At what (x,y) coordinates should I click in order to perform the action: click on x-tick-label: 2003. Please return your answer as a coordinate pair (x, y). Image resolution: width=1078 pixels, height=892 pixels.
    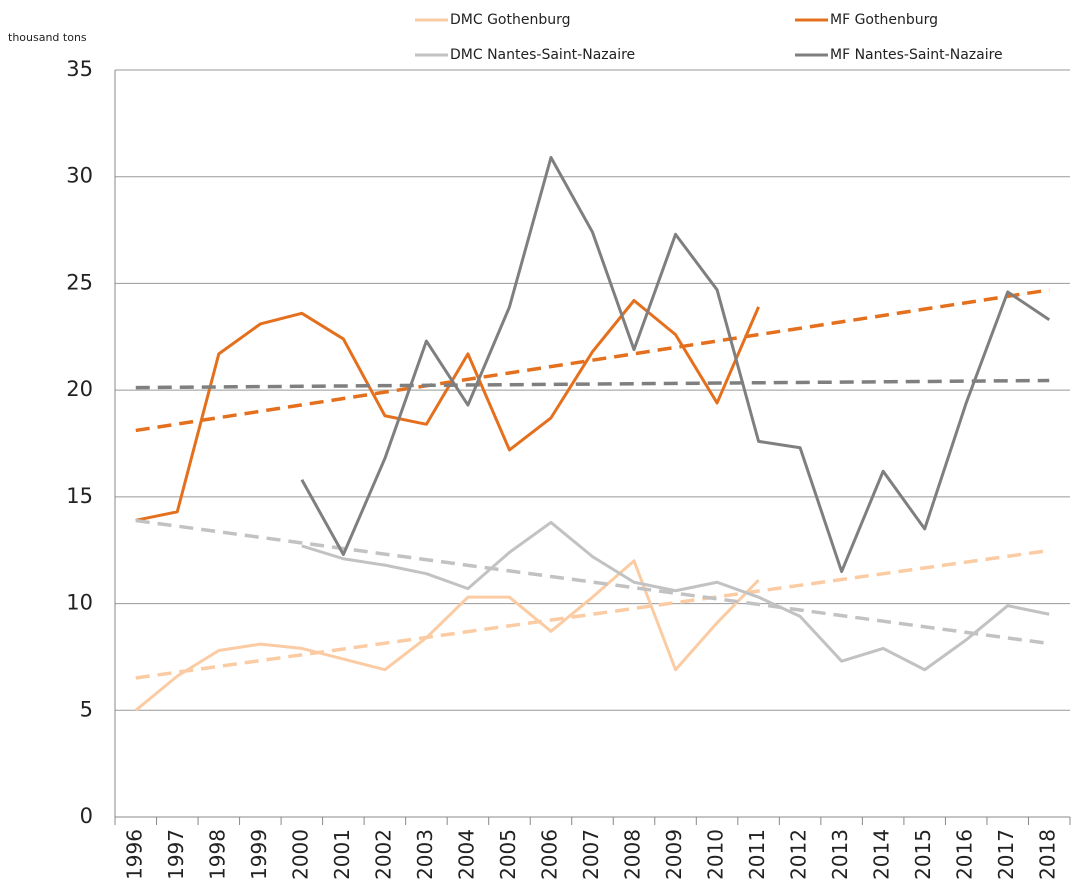
    Looking at the image, I should click on (425, 854).